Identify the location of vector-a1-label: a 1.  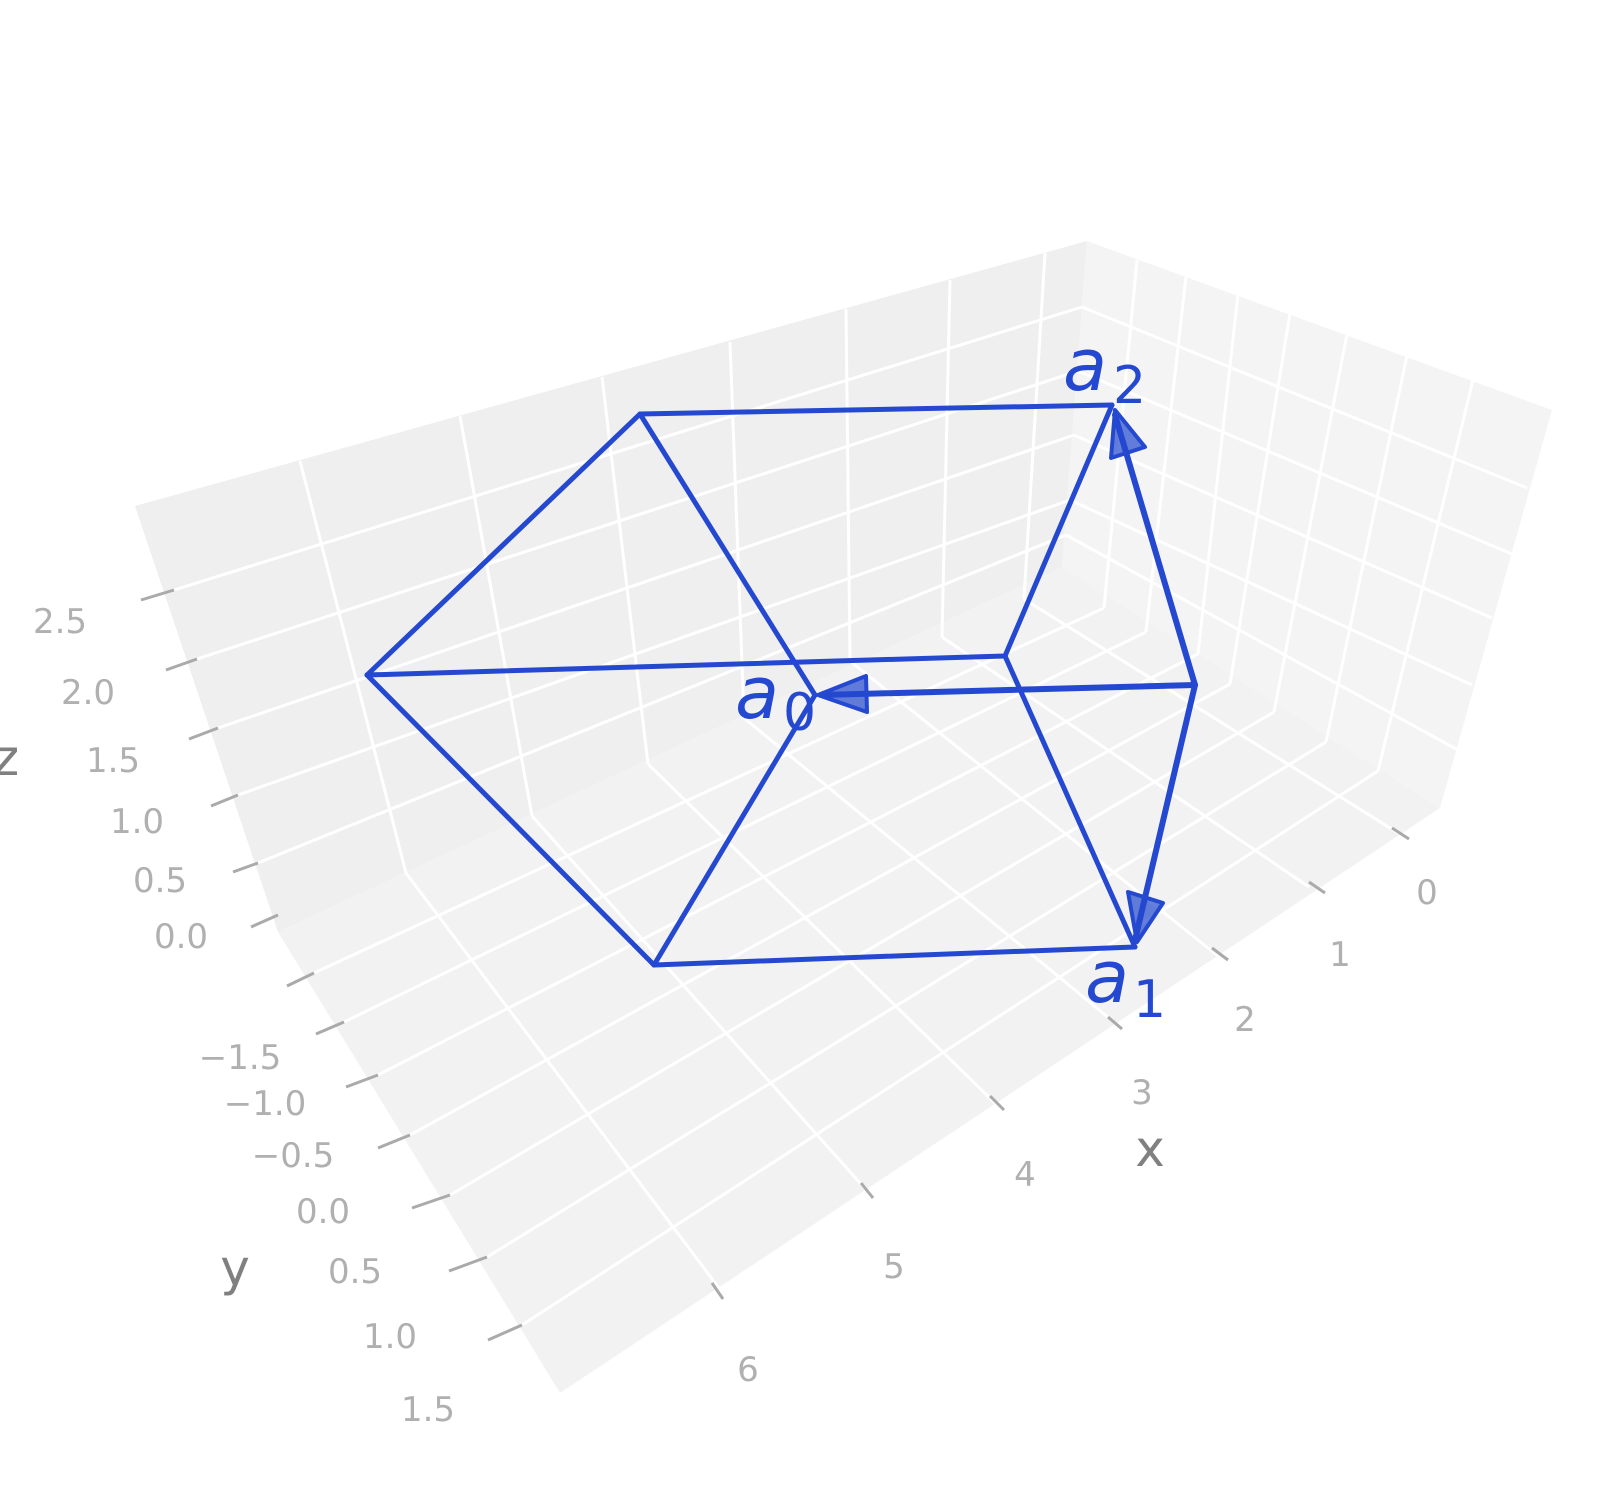
(1125, 982).